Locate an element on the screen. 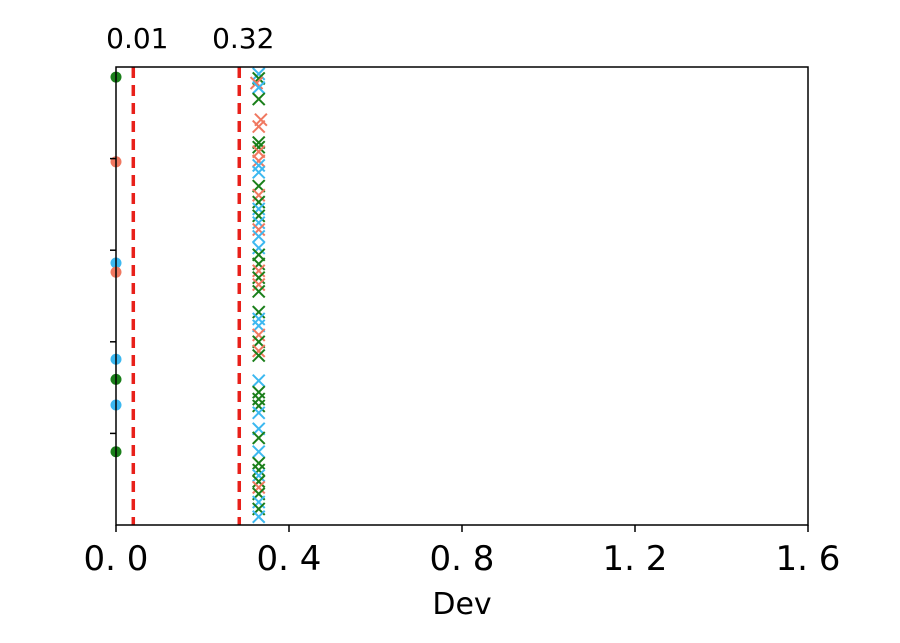 This screenshot has width=900, height=643. x-tick-label-2: 0. 4 is located at coordinates (289, 559).